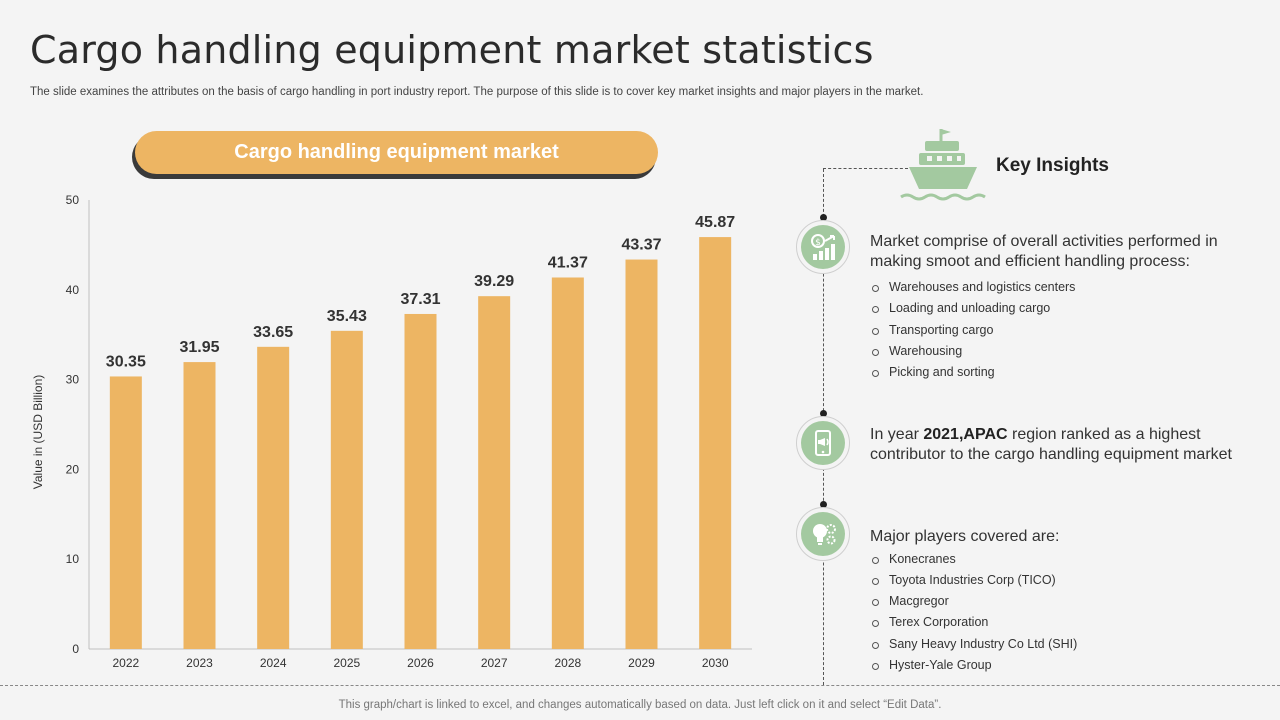 This screenshot has height=720, width=1280. Describe the element at coordinates (641, 663) in the screenshot. I see `x-tick-label: 2029` at that location.